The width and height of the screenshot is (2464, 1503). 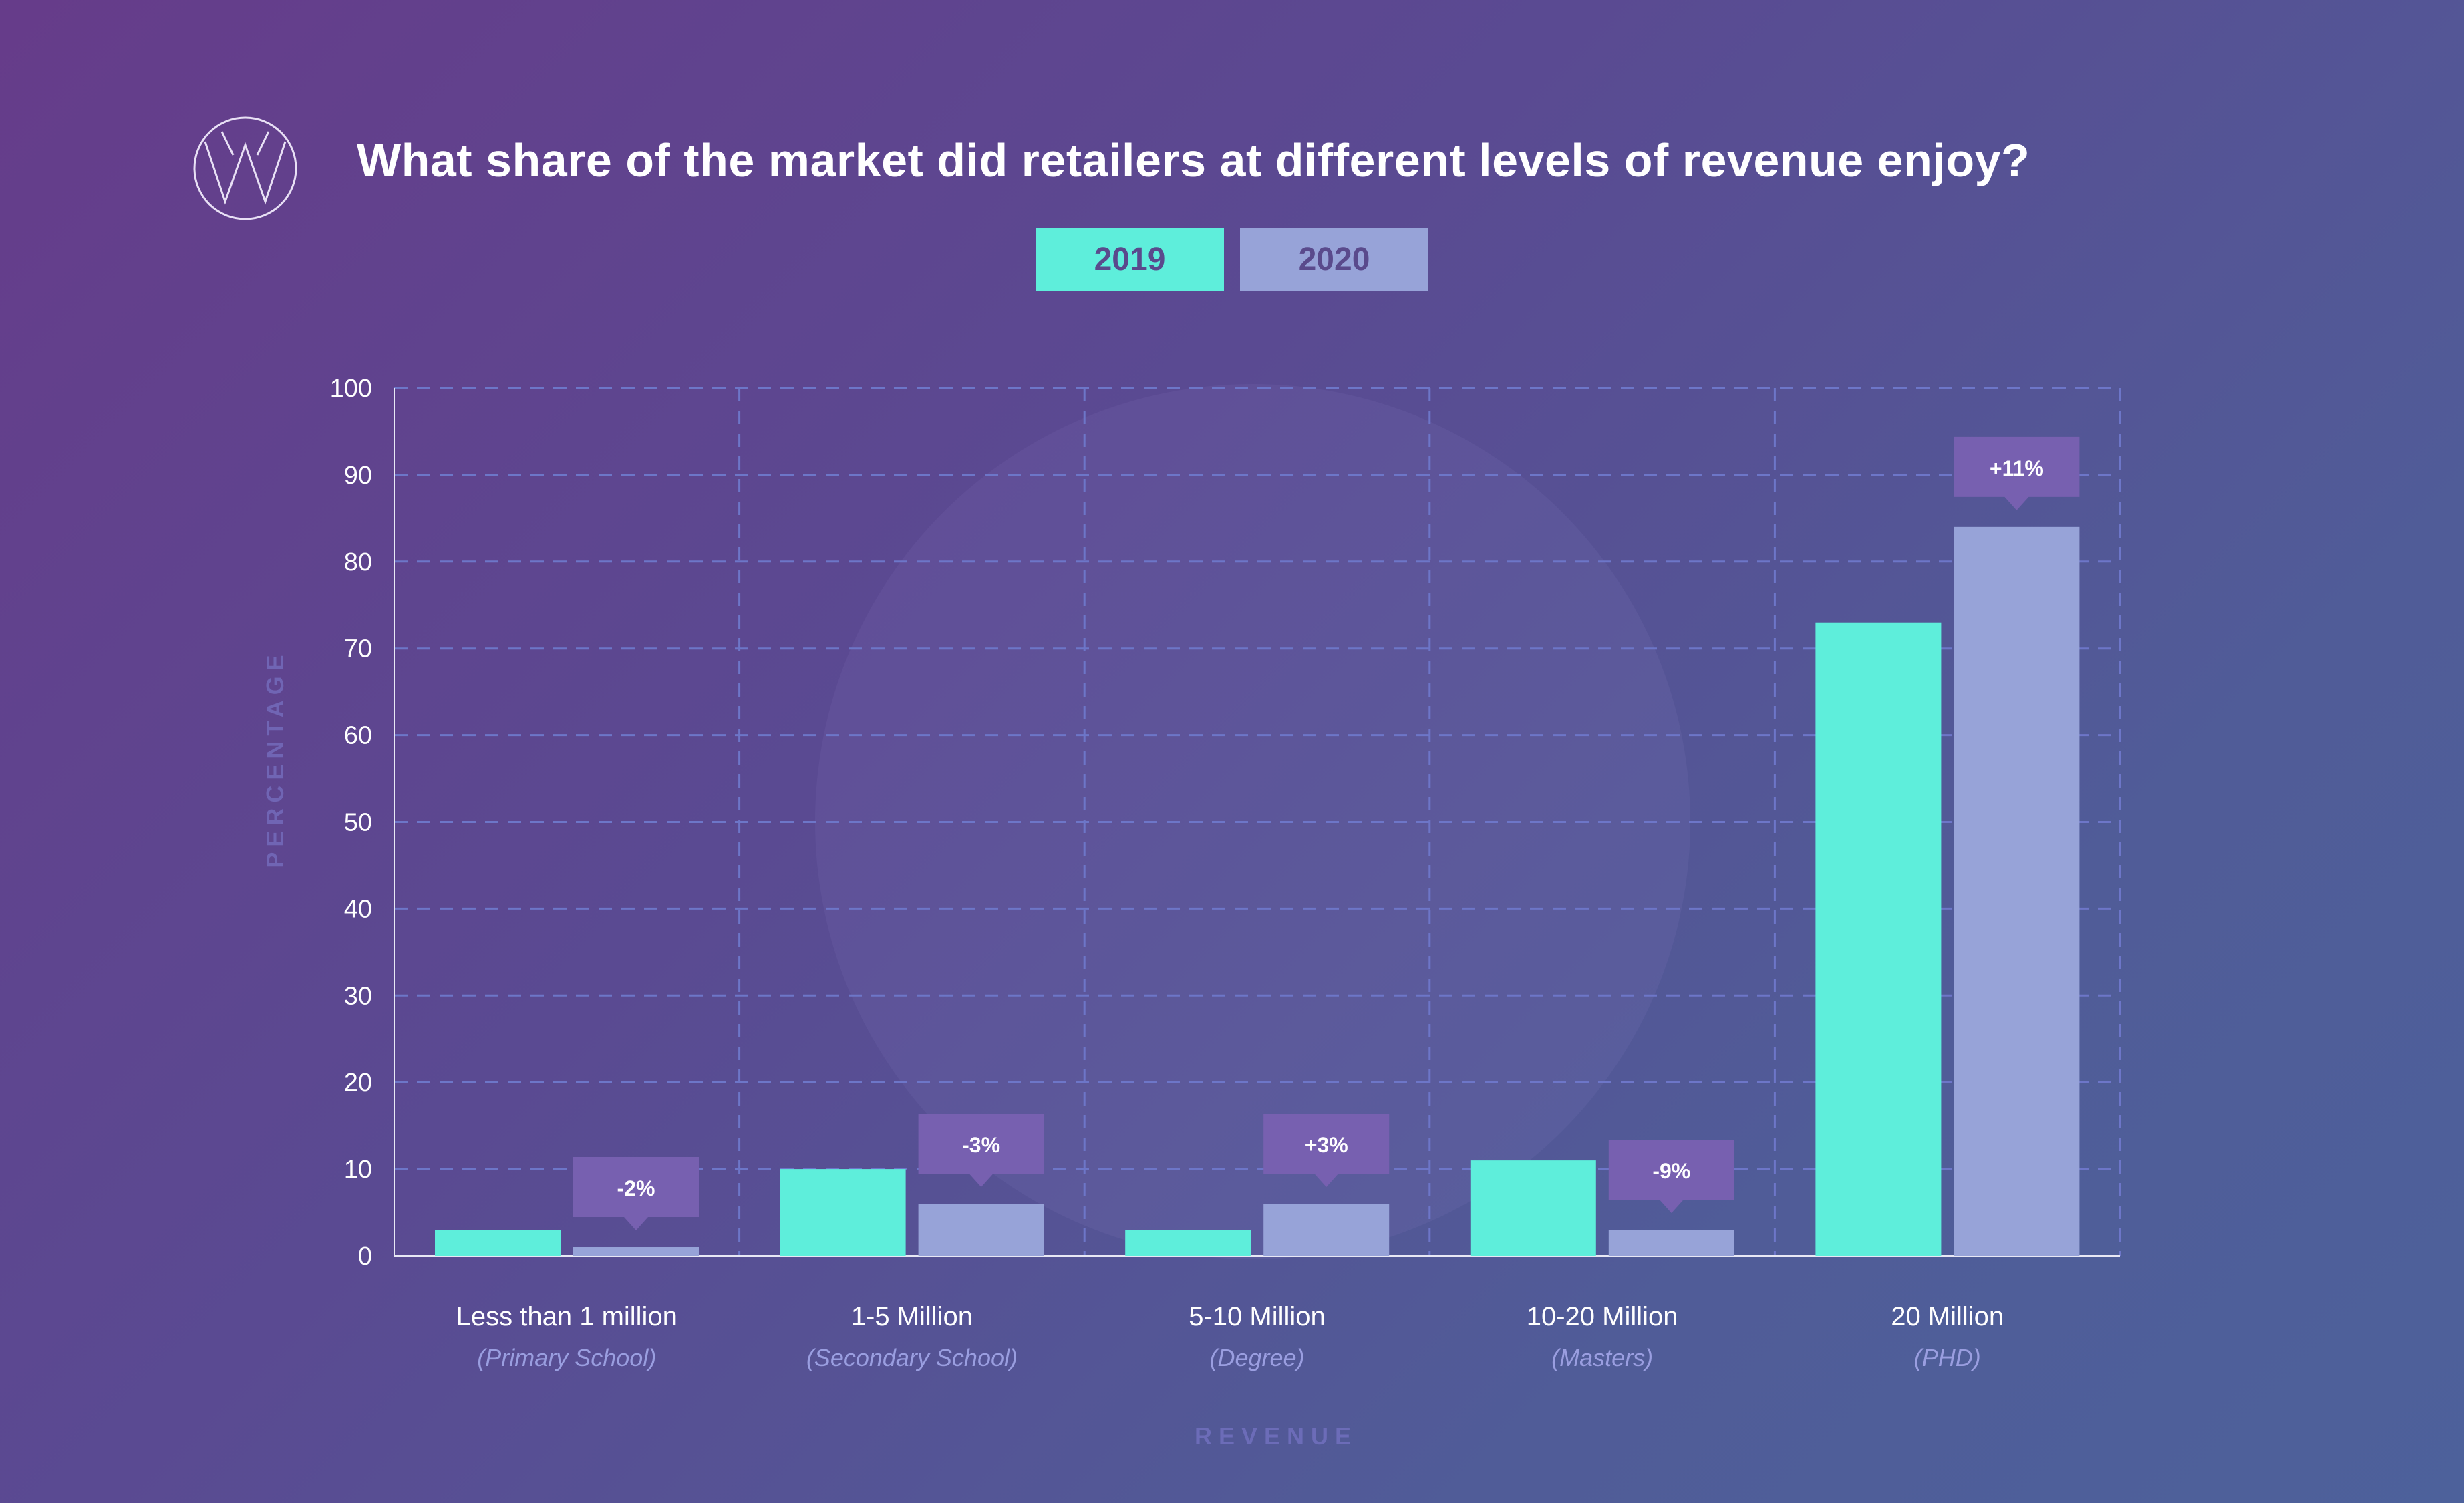 I want to click on change-callout-label: -3%, so click(x=981, y=1145).